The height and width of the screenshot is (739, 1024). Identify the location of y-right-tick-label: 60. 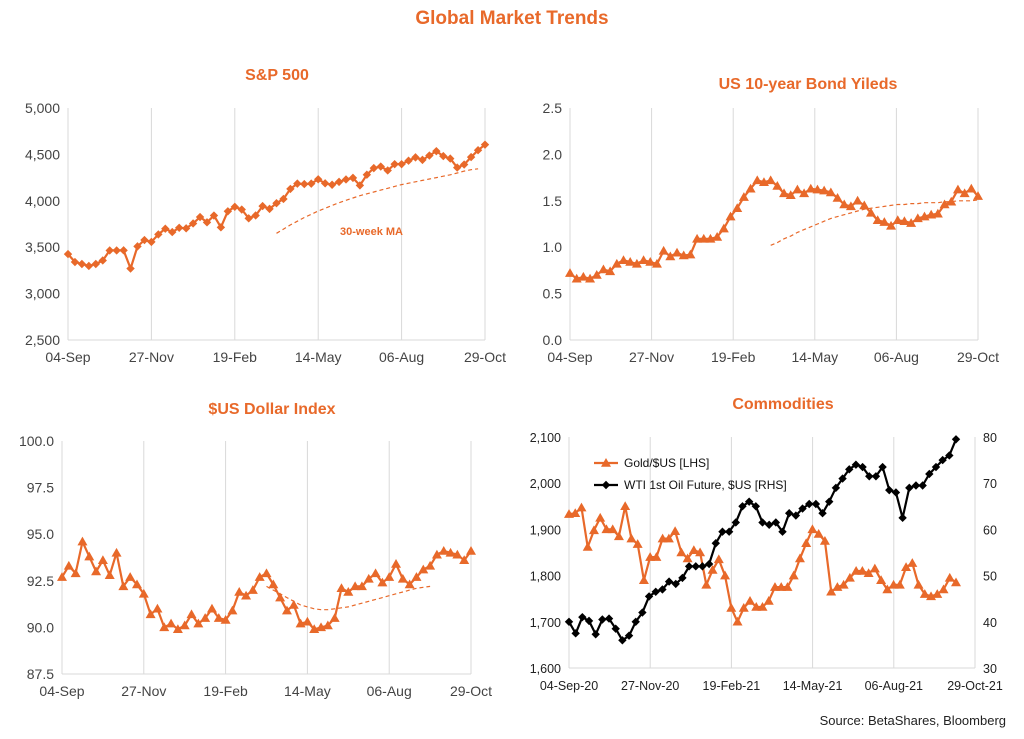
(990, 530).